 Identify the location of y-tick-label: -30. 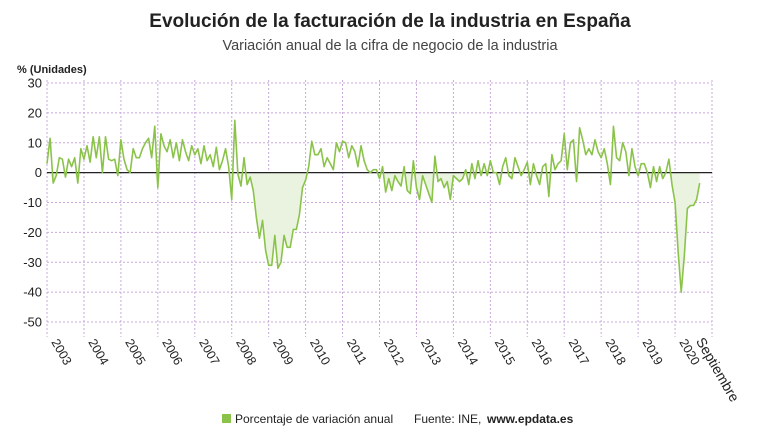
(32, 262).